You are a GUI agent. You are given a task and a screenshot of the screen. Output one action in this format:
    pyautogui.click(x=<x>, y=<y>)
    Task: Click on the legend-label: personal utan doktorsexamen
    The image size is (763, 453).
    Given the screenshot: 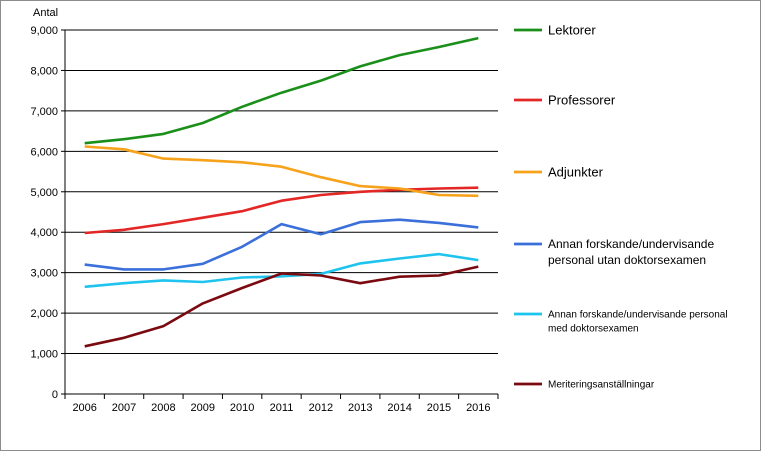 What is the action you would take?
    pyautogui.click(x=627, y=260)
    